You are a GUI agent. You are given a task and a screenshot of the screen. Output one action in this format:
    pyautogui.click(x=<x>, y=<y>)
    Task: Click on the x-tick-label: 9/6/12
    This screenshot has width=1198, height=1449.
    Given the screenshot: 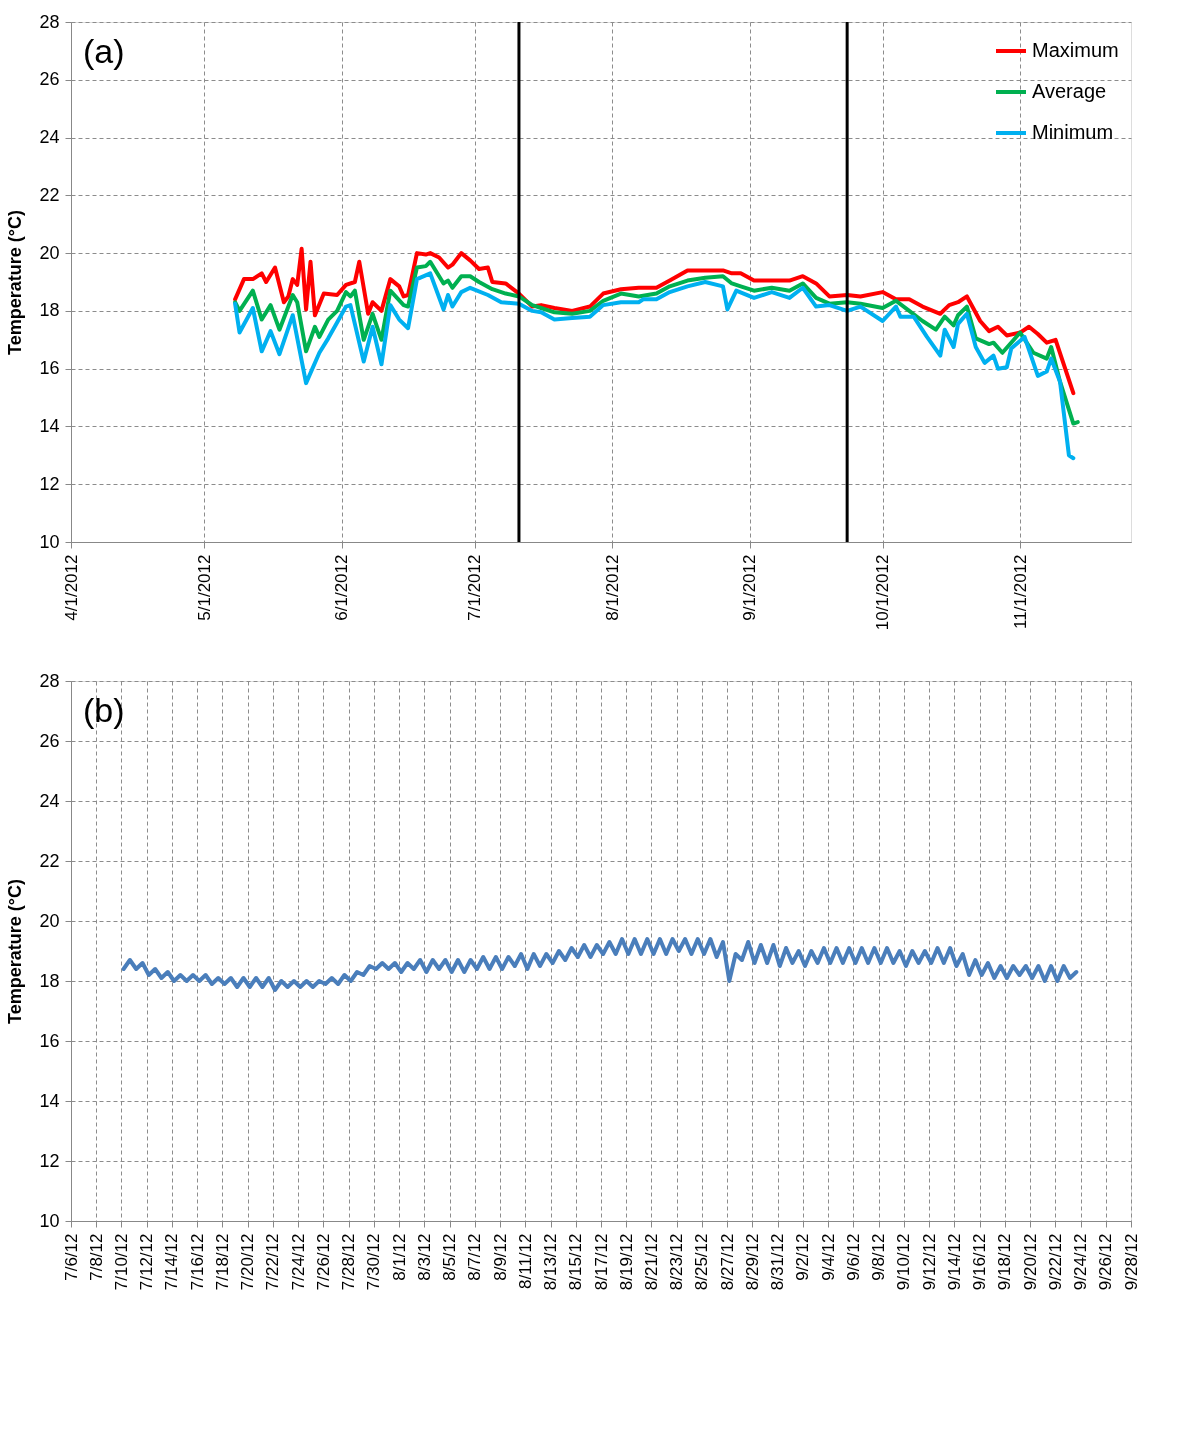 What is the action you would take?
    pyautogui.click(x=853, y=1257)
    